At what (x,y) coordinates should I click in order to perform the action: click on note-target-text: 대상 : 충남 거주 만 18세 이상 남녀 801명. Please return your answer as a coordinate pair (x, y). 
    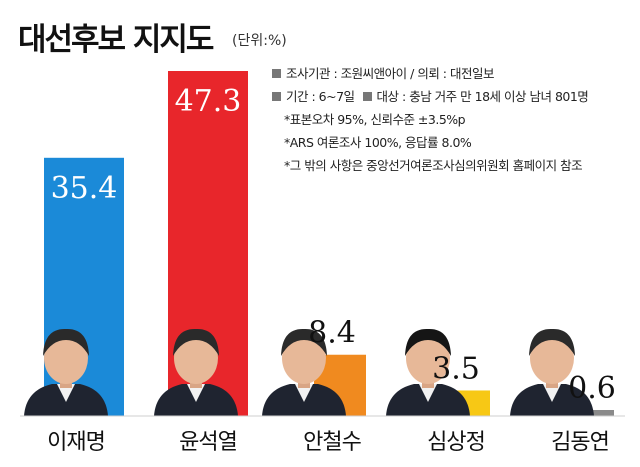
    Looking at the image, I should click on (482, 96).